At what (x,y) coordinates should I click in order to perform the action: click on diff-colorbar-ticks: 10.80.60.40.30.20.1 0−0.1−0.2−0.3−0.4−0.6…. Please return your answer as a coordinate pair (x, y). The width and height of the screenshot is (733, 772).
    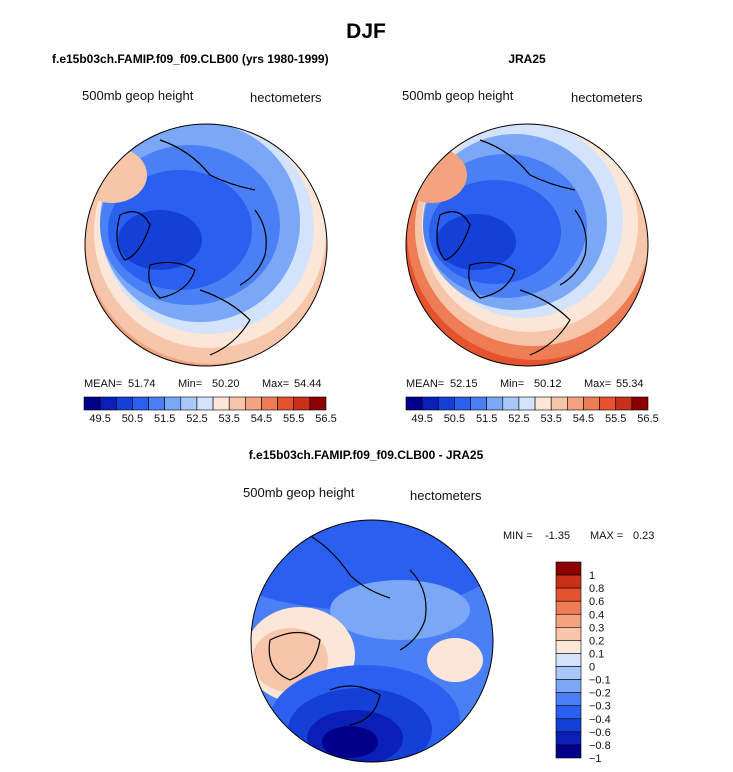
    Looking at the image, I should click on (600, 667).